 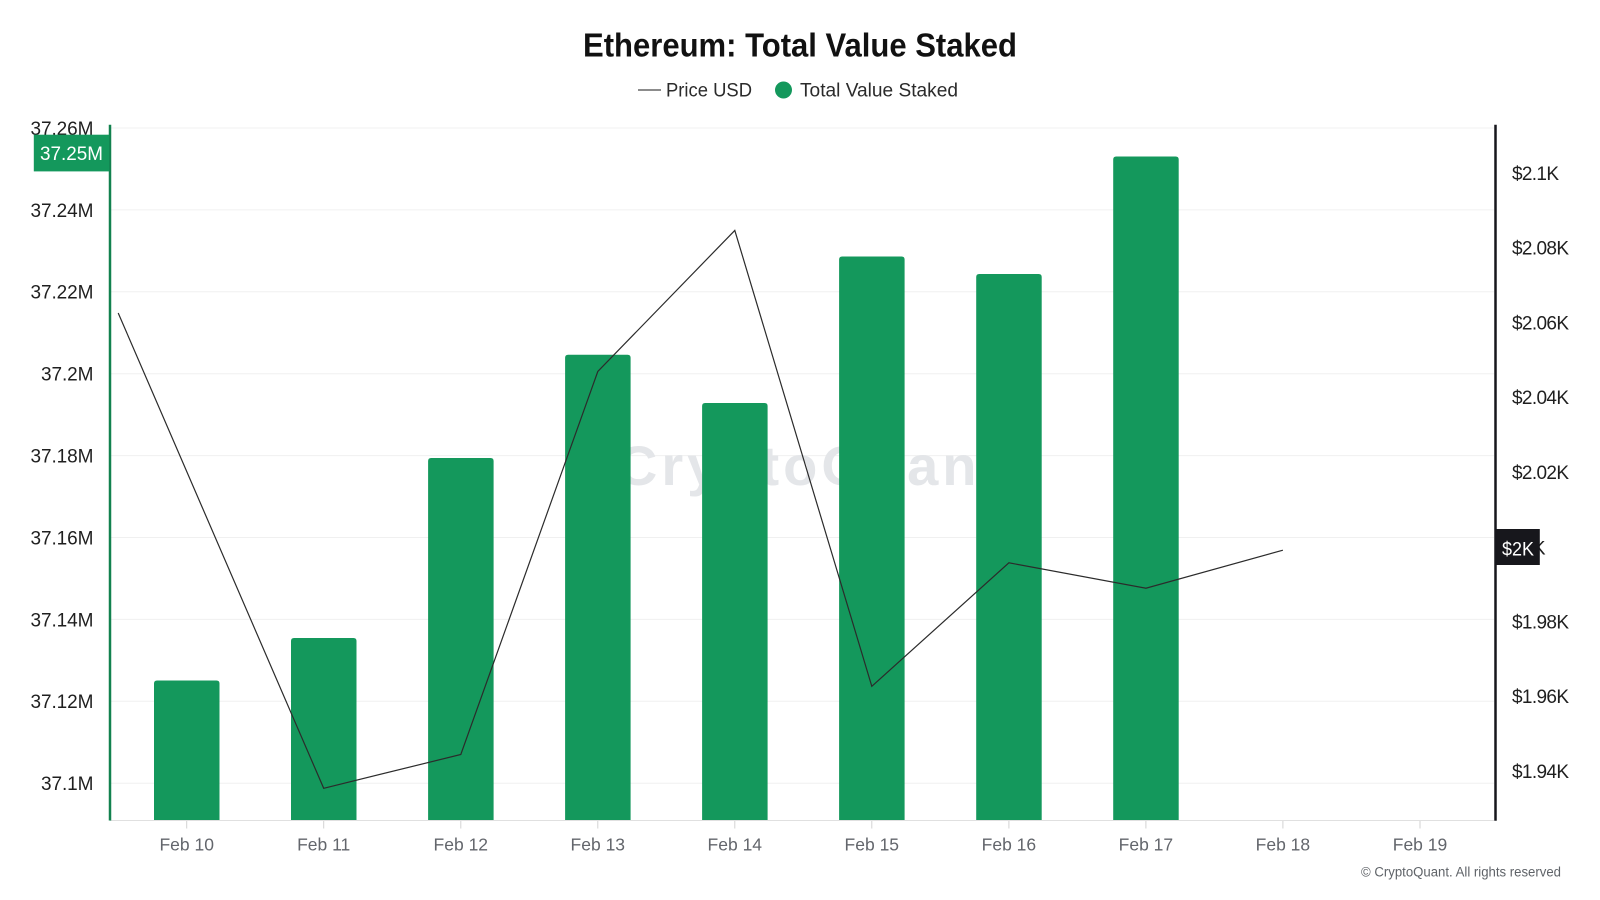 What do you see at coordinates (1540, 697) in the screenshot?
I see `svg-text: $1.96K` at bounding box center [1540, 697].